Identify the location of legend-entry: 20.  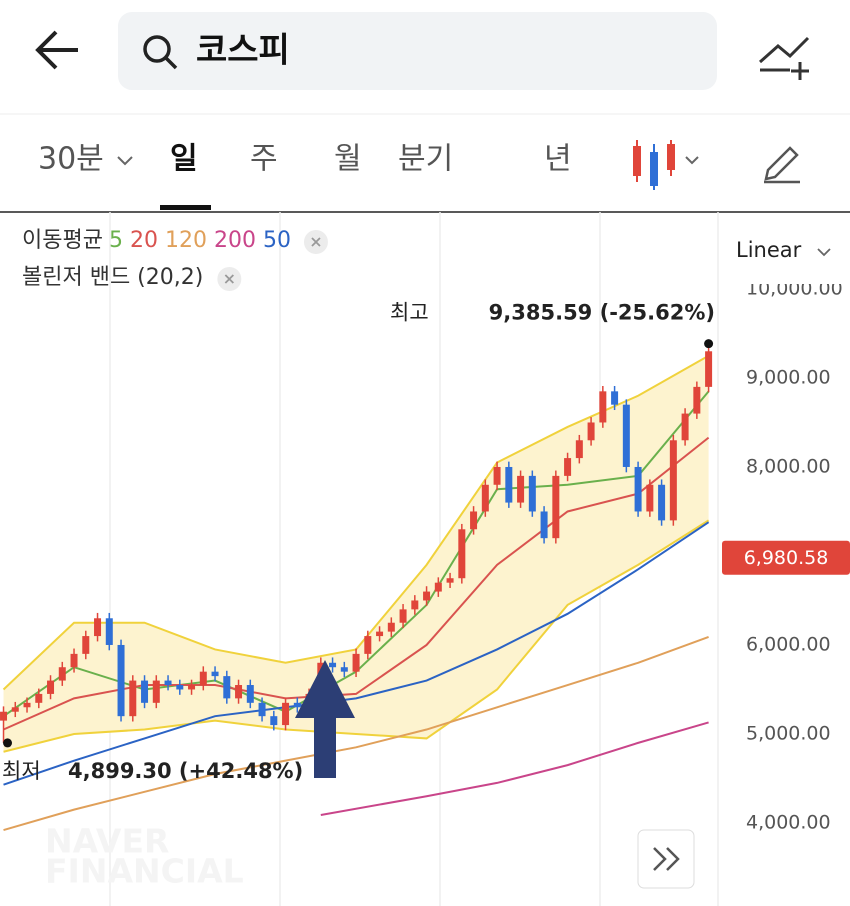
(144, 240).